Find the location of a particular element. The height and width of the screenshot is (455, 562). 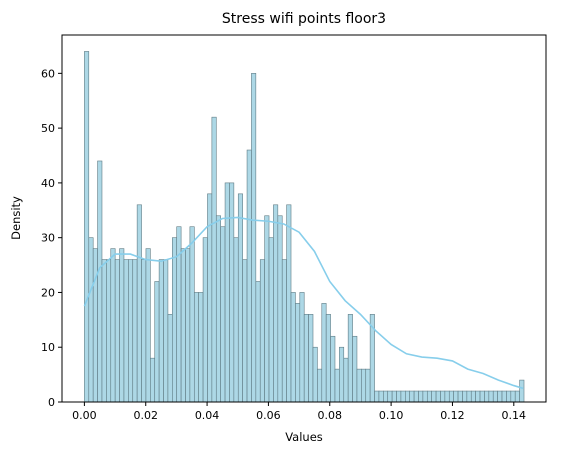

x-tick-label: 0.12 is located at coordinates (452, 415).